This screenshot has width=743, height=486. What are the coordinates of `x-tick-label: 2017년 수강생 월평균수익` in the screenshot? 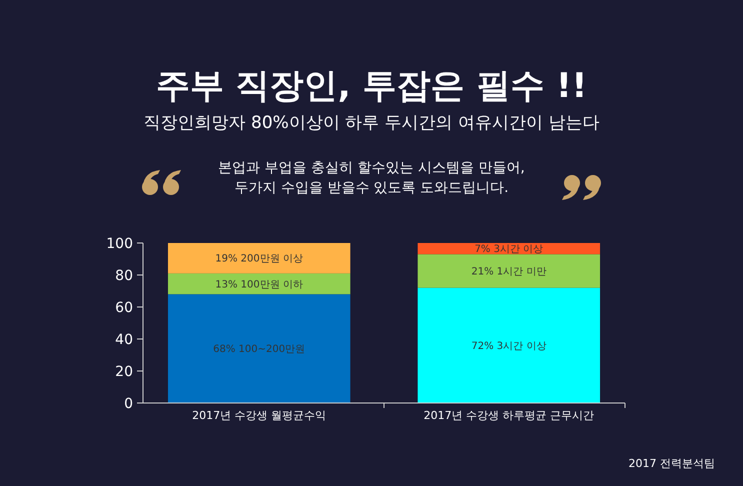 It's located at (259, 415).